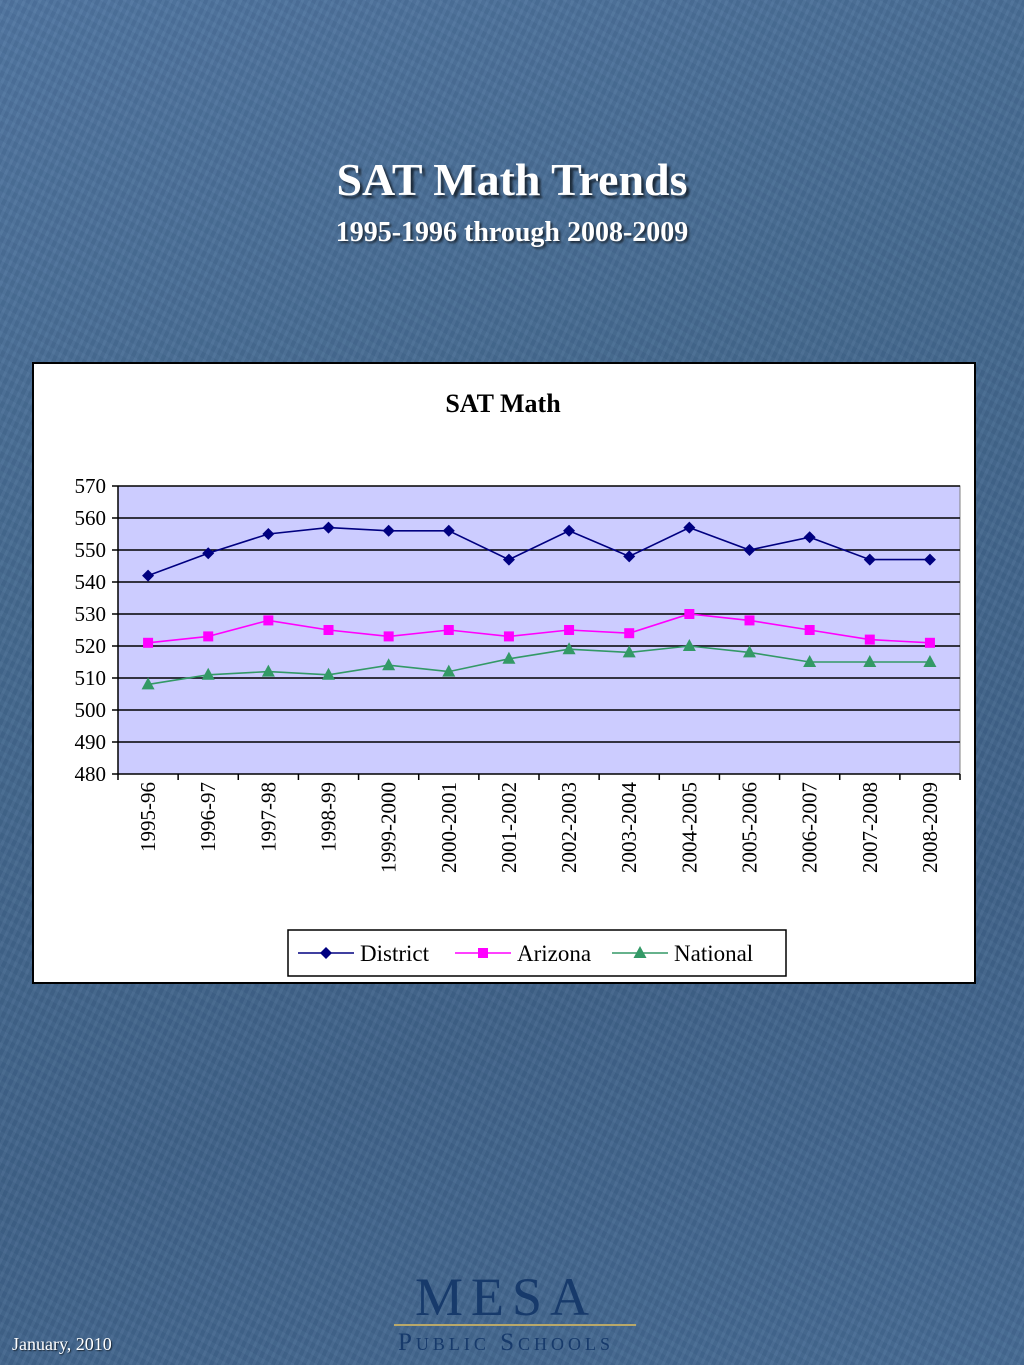  What do you see at coordinates (810, 827) in the screenshot?
I see `x-tick-label: 2006-2007` at bounding box center [810, 827].